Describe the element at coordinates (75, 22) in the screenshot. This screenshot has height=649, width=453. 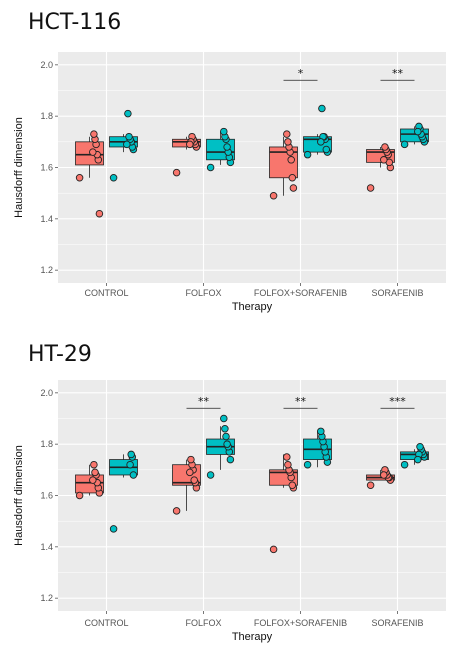
I see `chart-title: HCT-116` at that location.